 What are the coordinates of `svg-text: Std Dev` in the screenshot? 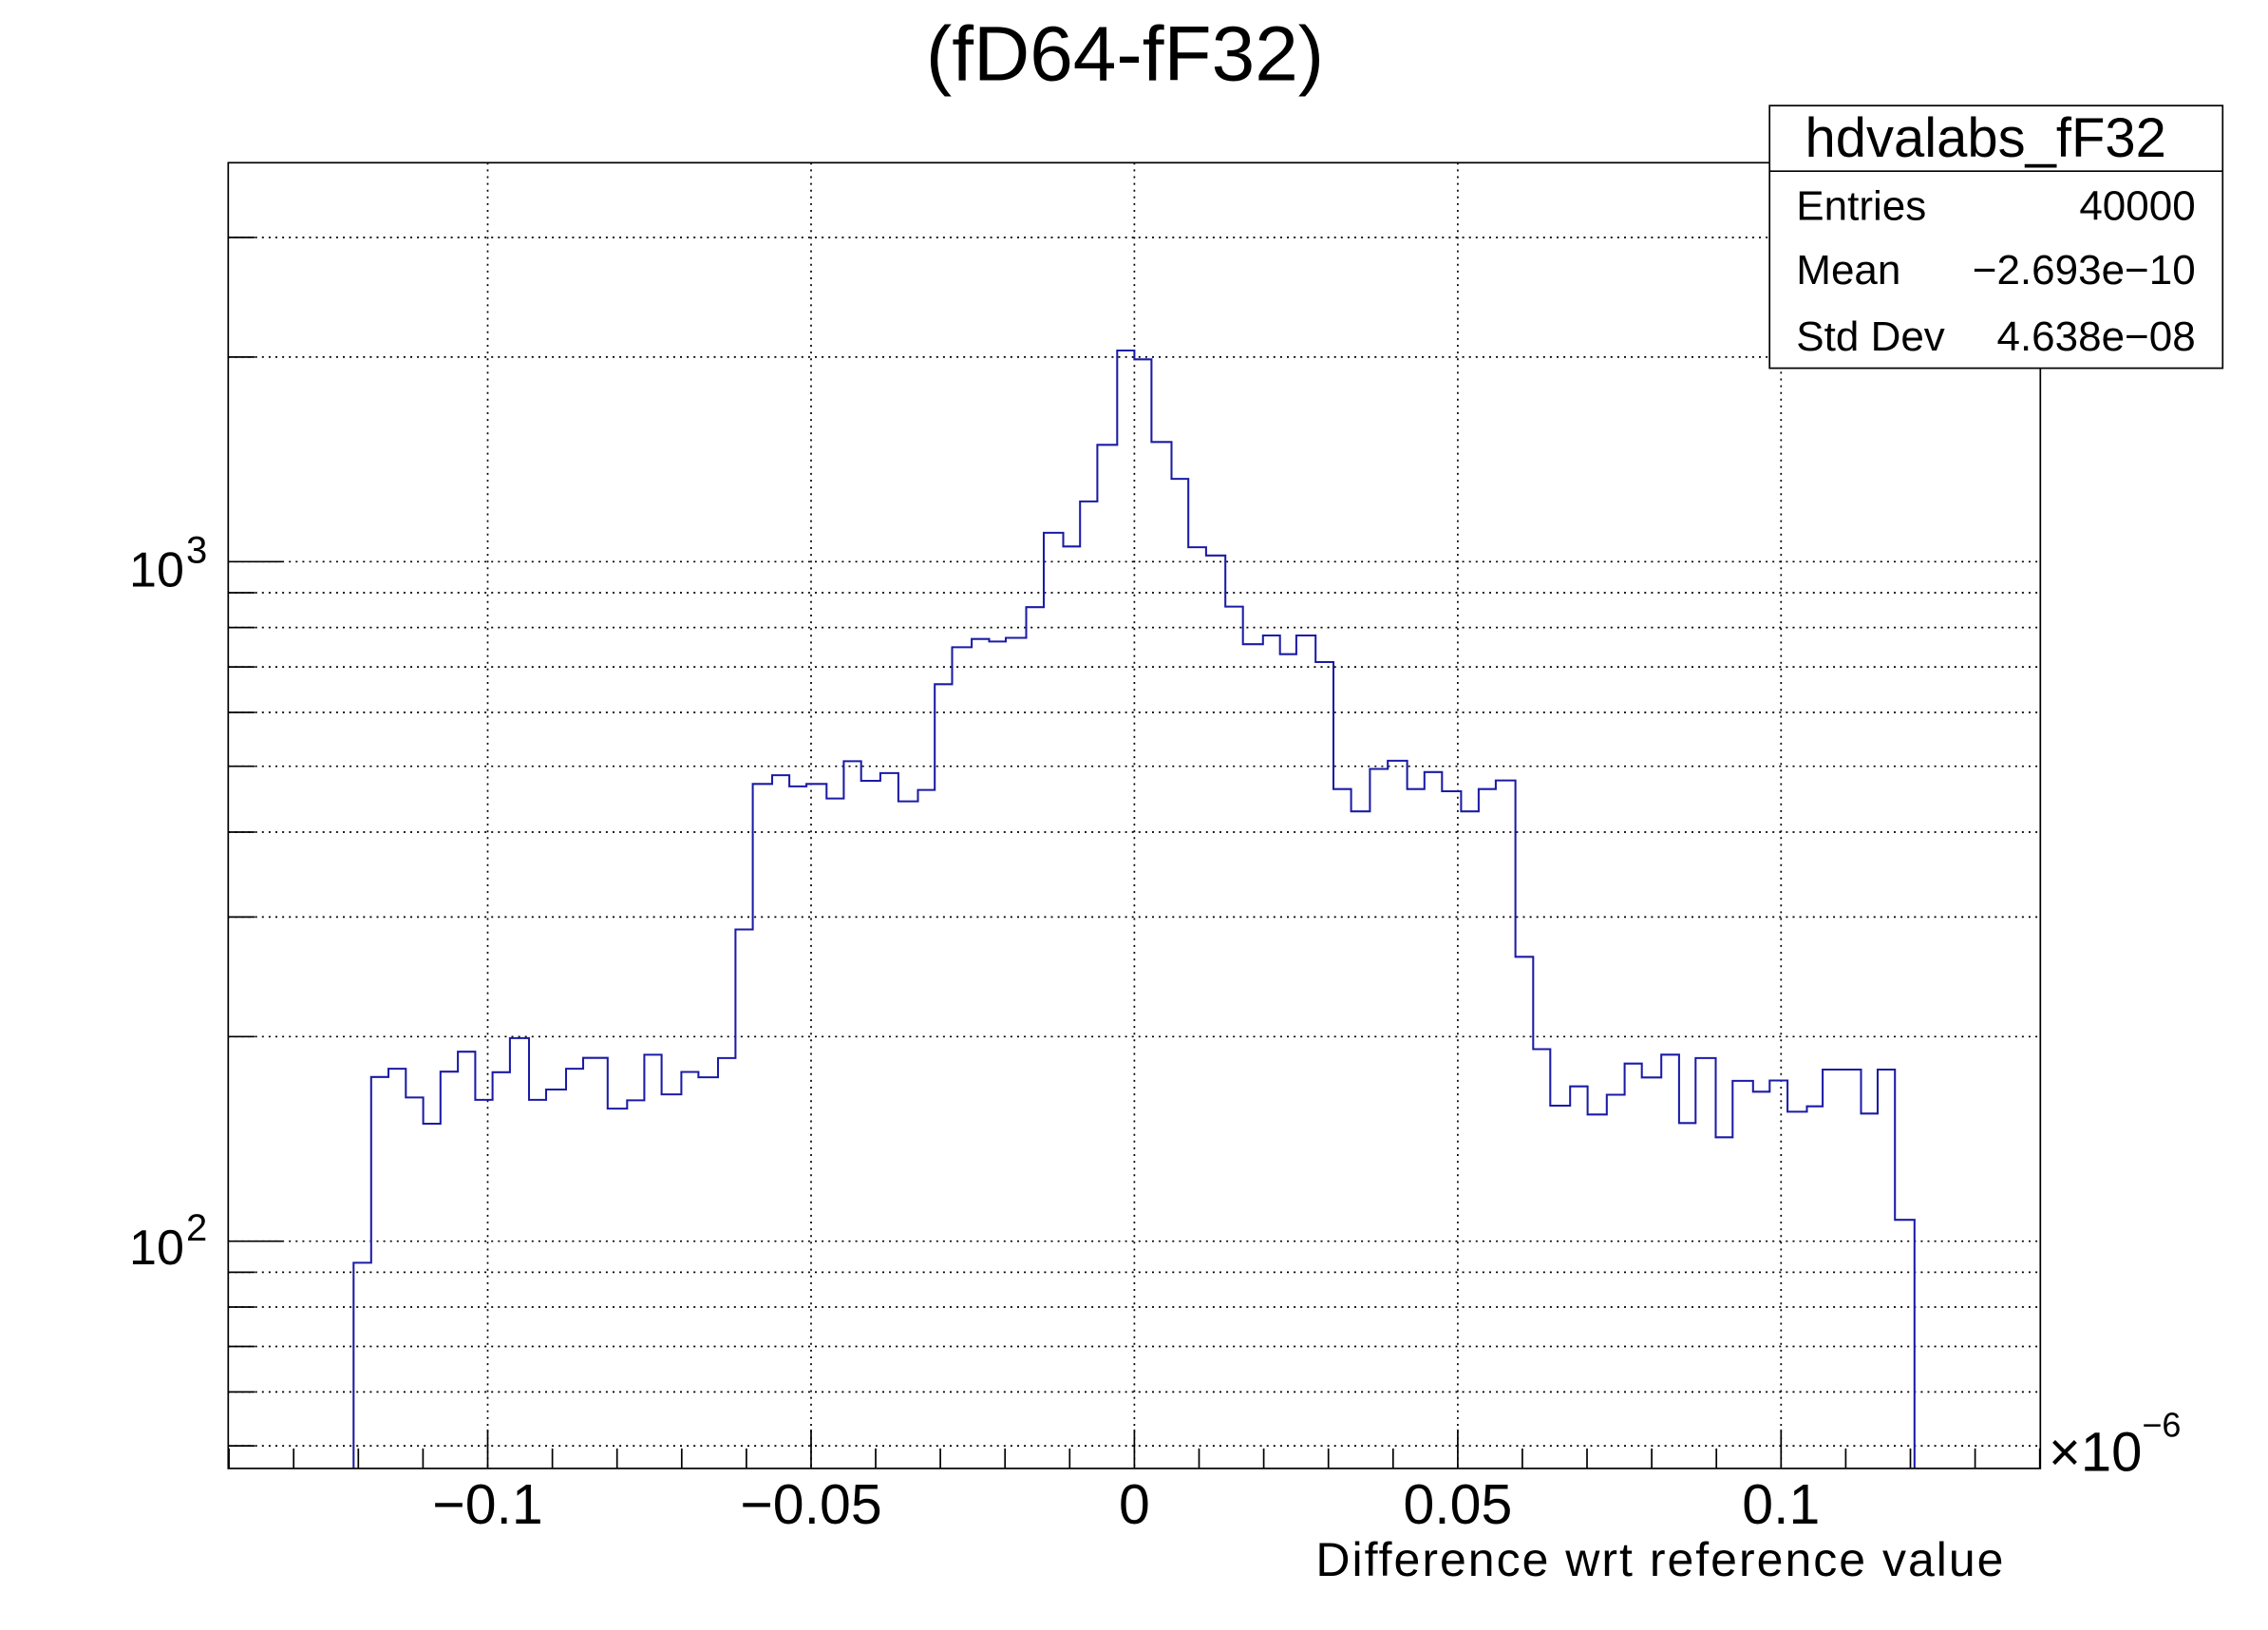 It's located at (1871, 336).